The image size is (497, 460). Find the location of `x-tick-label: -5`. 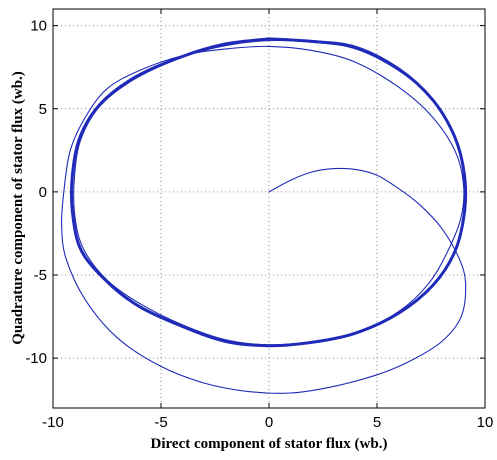

x-tick-label: -5 is located at coordinates (160, 422).